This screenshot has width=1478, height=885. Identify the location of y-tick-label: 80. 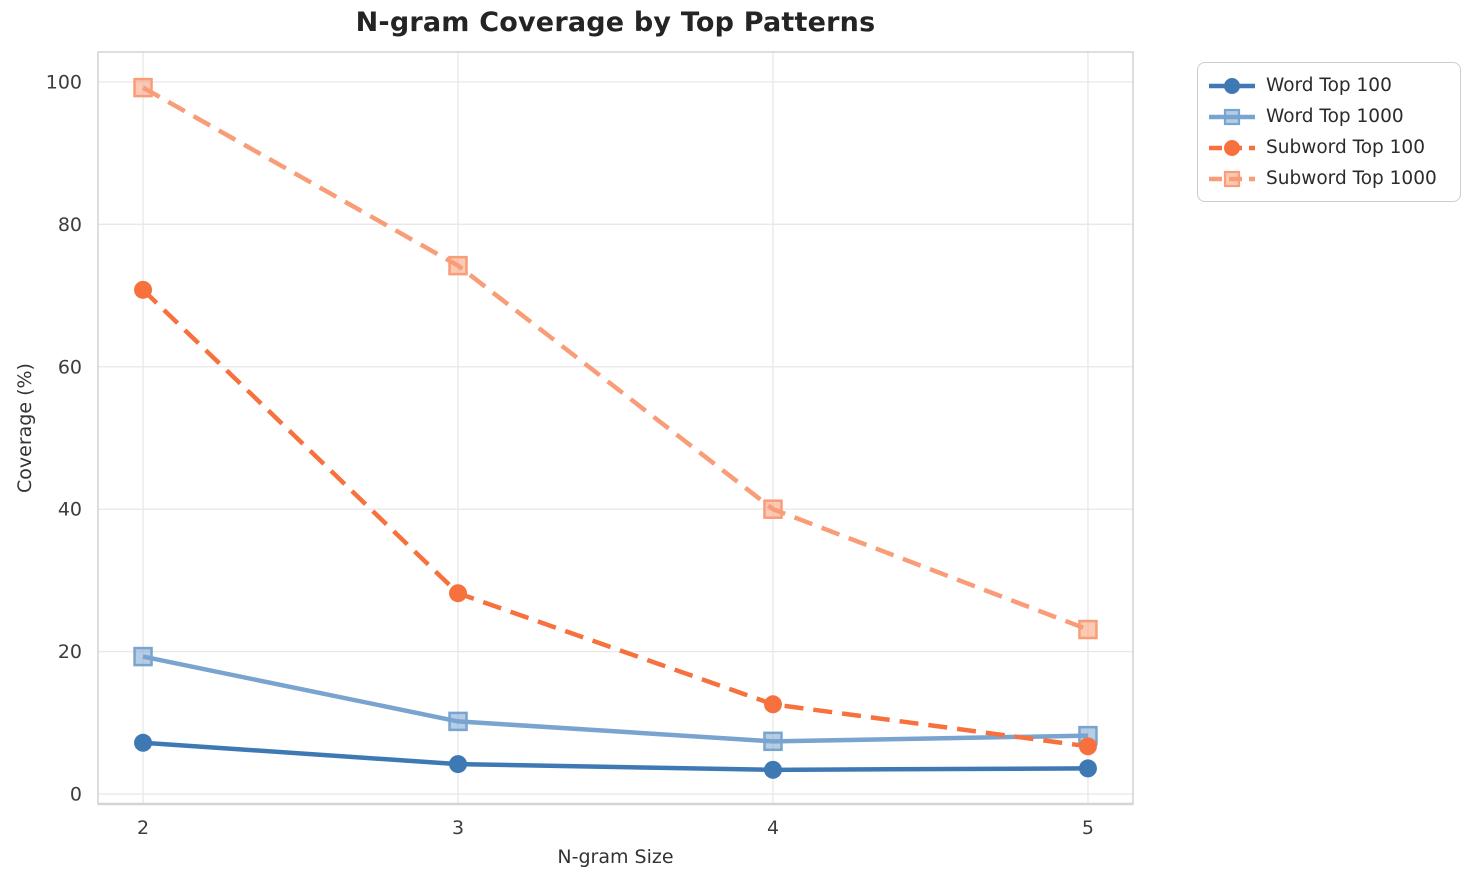
(70, 225).